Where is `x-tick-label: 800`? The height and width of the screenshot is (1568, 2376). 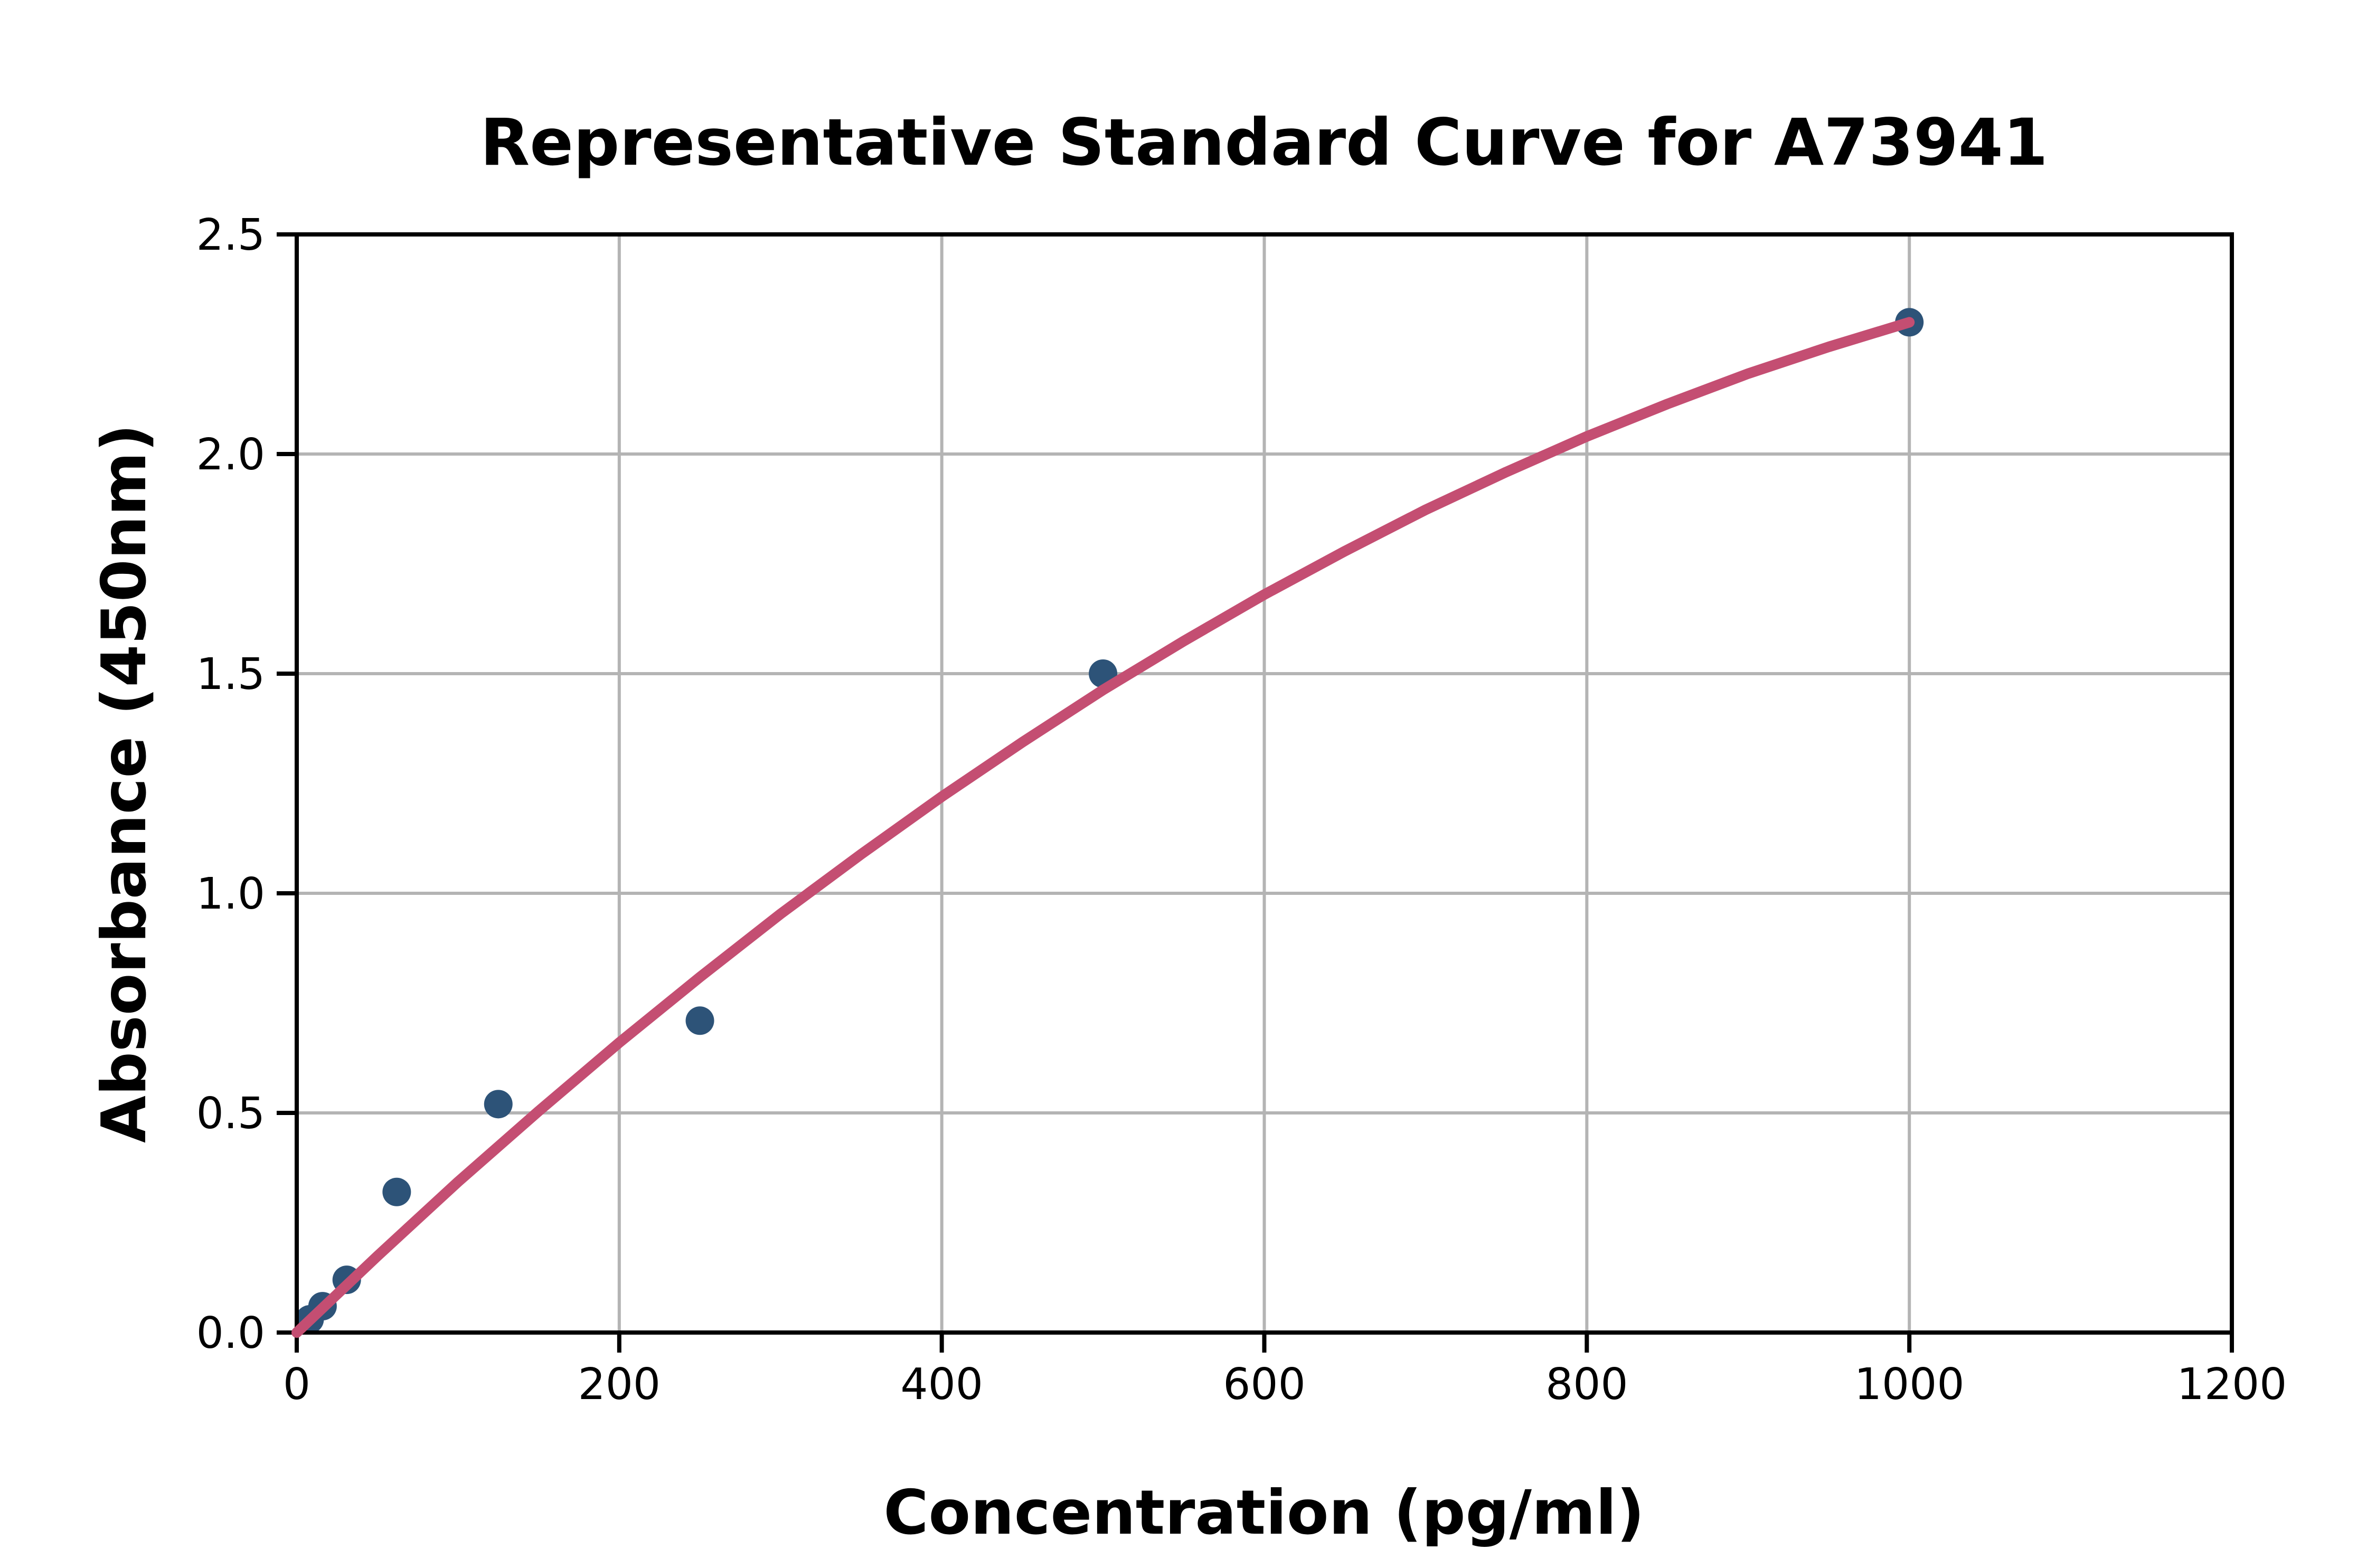
x-tick-label: 800 is located at coordinates (1586, 1384).